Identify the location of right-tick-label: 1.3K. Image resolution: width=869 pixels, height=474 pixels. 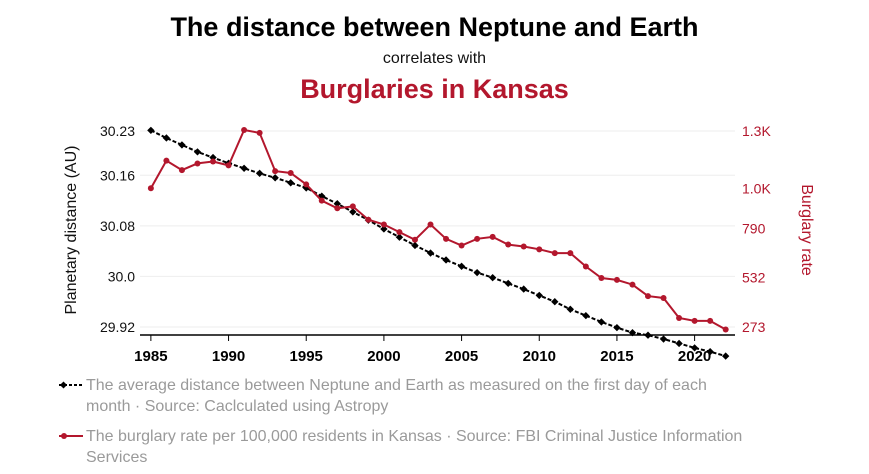
(756, 131).